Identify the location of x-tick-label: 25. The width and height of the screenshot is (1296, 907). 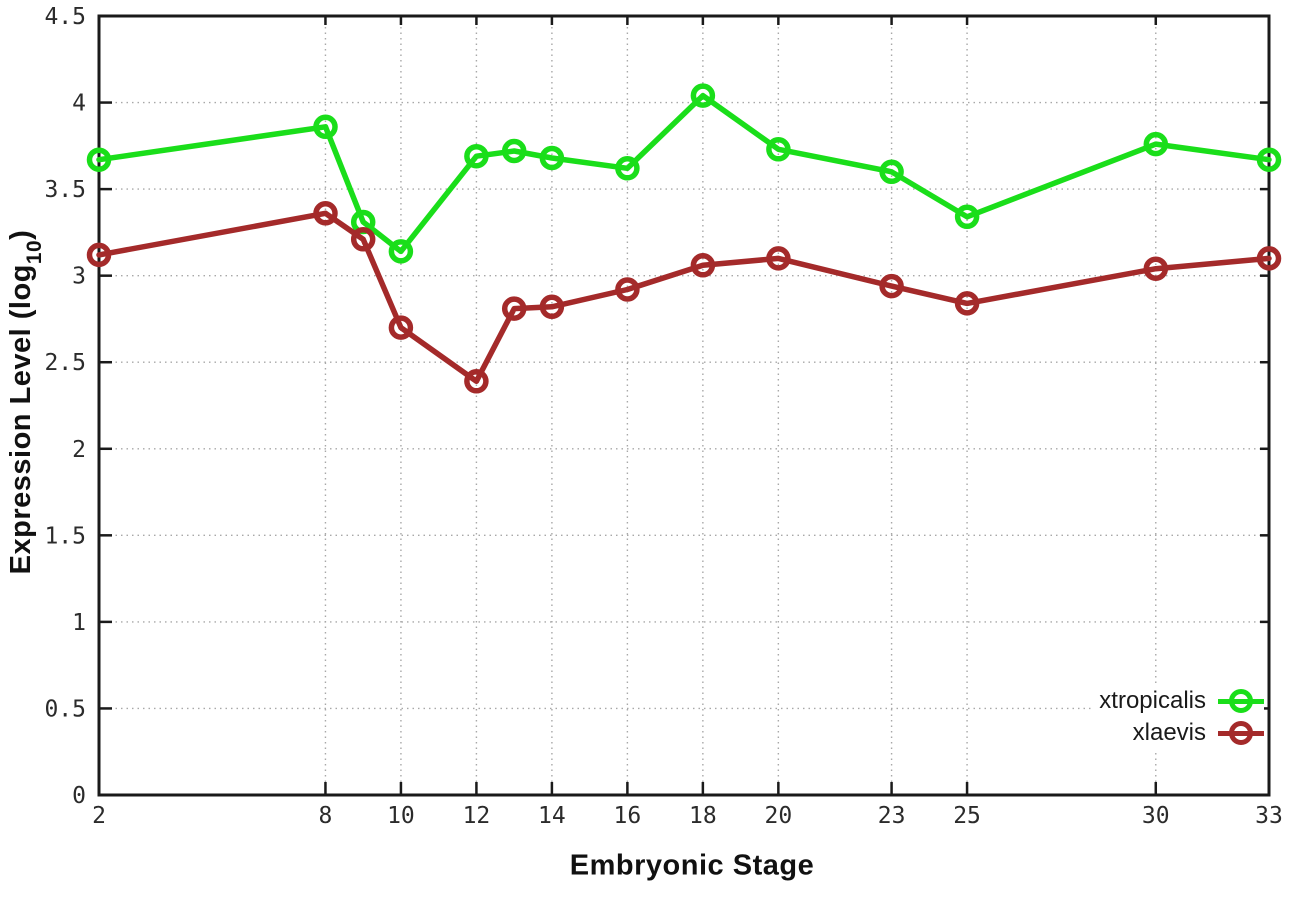
(967, 816).